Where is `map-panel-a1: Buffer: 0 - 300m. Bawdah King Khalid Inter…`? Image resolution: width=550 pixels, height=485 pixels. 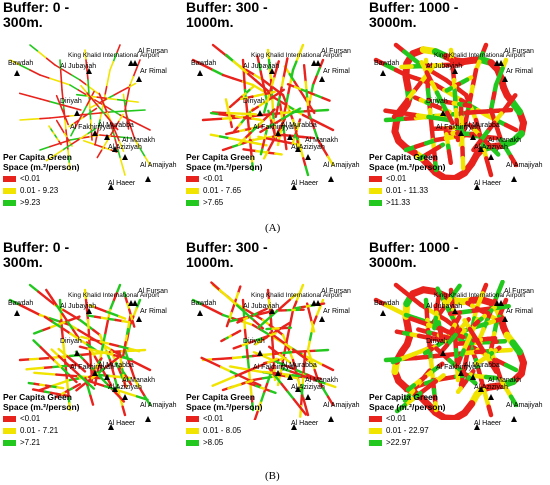
map-panel-a1: Buffer: 0 - 300m. Bawdah King Khalid Inter… is located at coordinates (89, 110).